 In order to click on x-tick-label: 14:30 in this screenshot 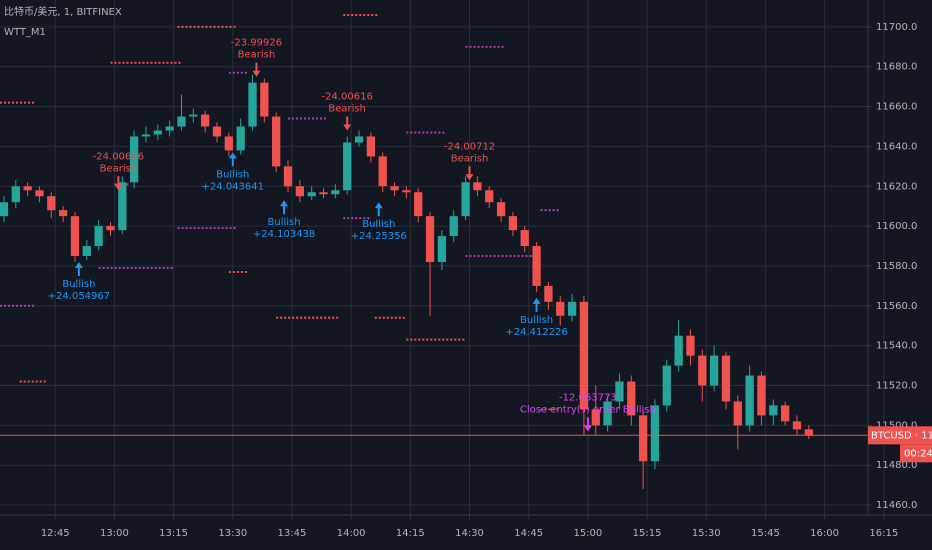, I will do `click(469, 533)`.